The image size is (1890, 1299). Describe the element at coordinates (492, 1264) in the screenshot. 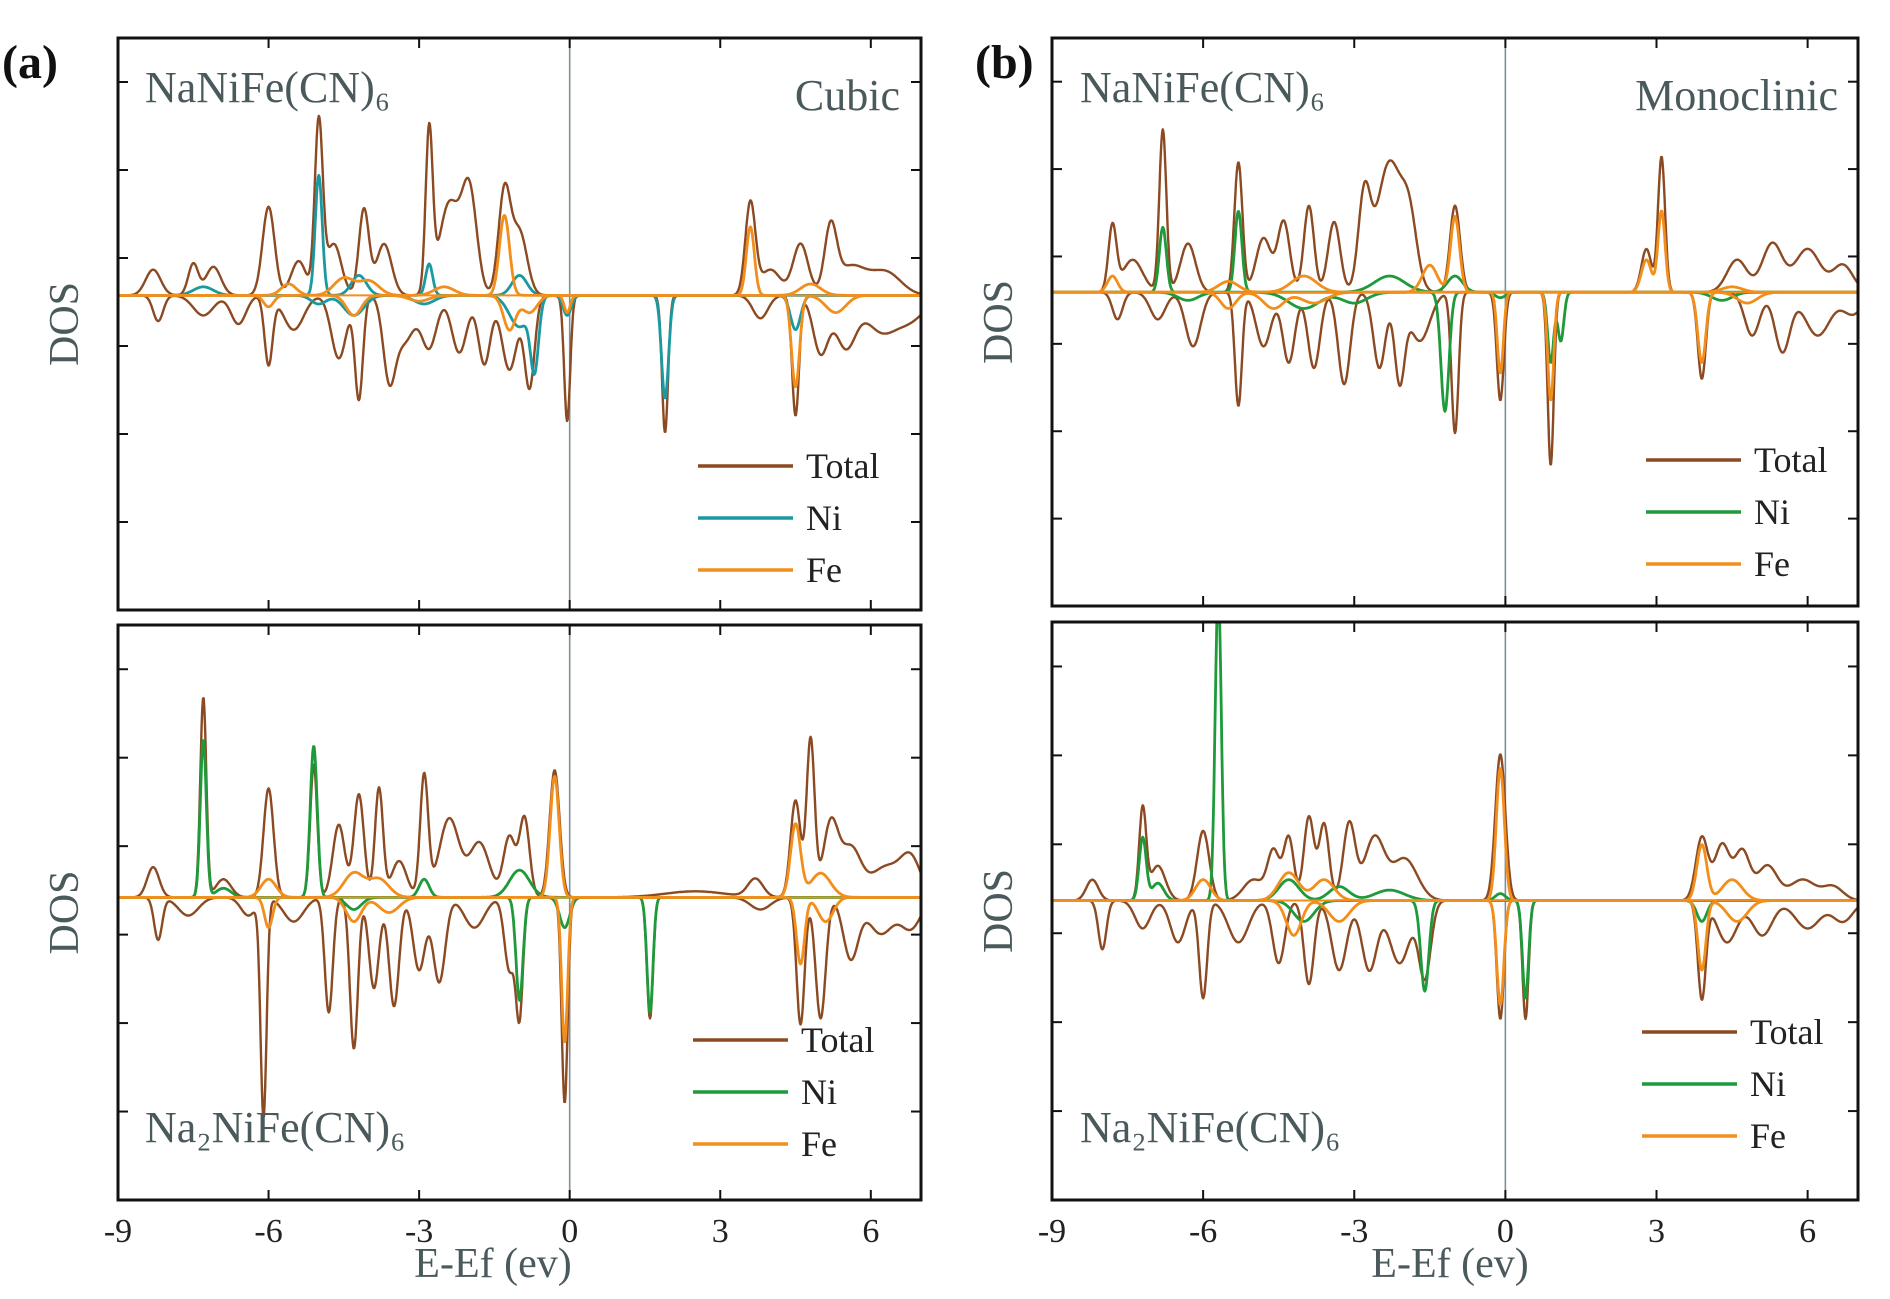

I see `x-axis-label-a: E-Ef (ev)` at that location.